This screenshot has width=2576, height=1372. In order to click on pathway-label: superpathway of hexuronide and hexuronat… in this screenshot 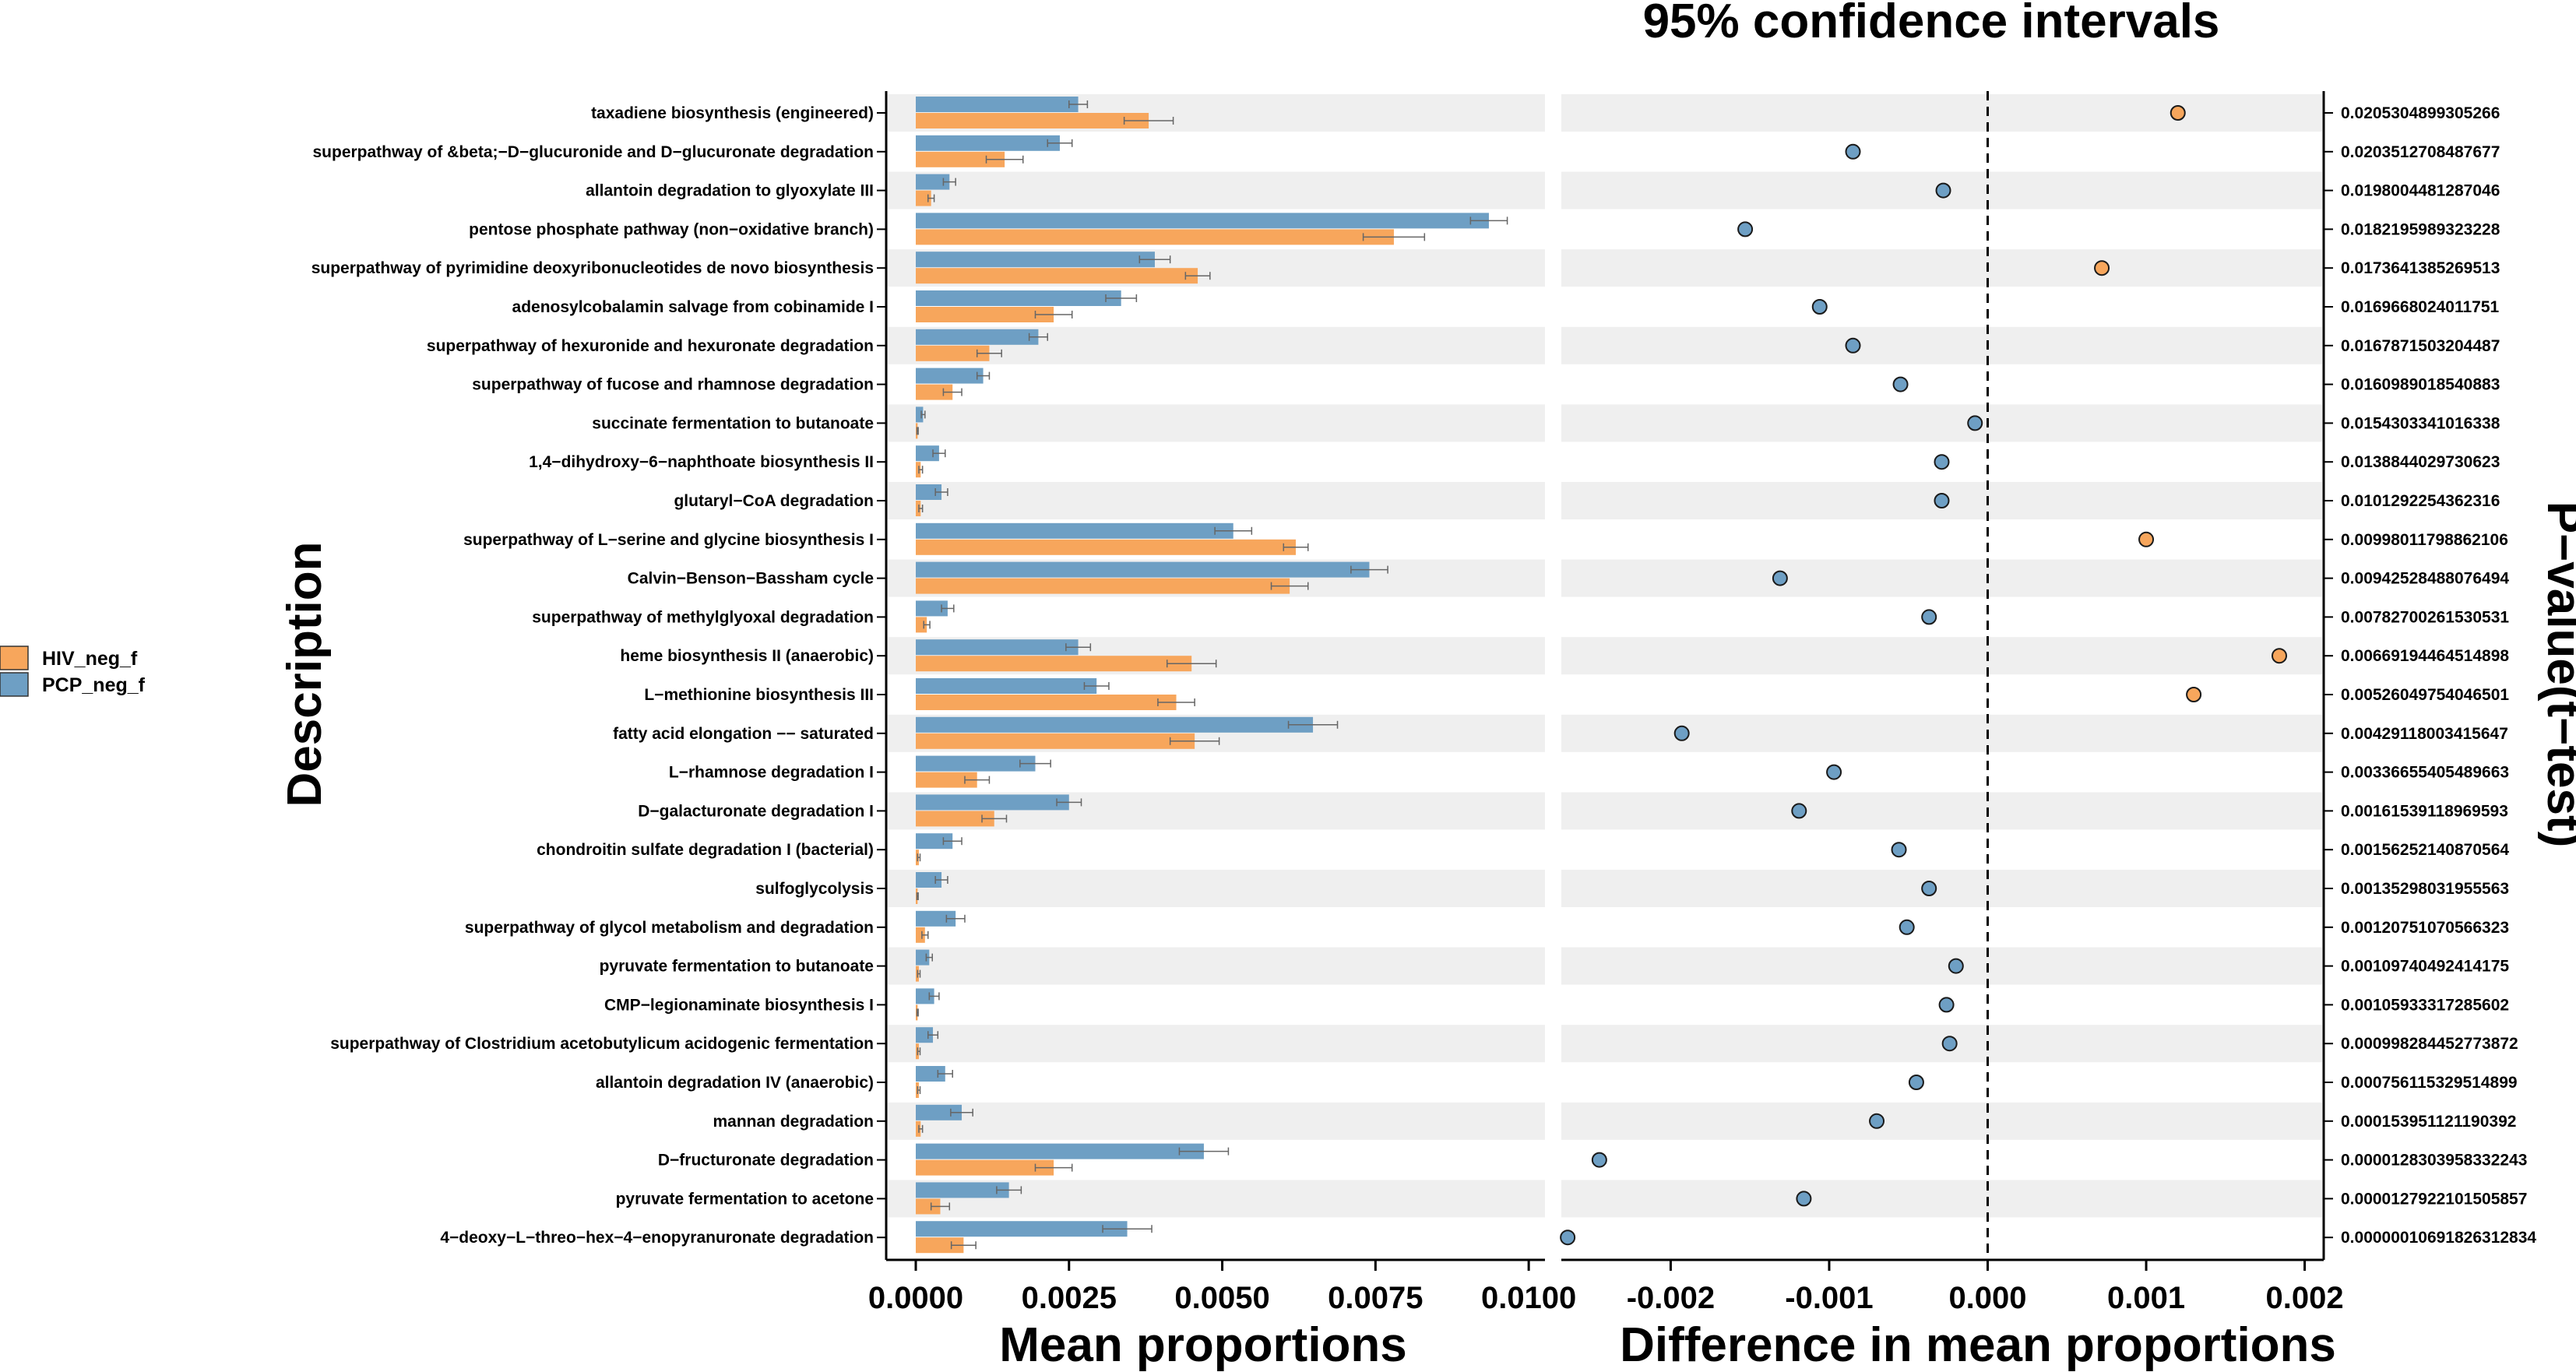, I will do `click(650, 346)`.